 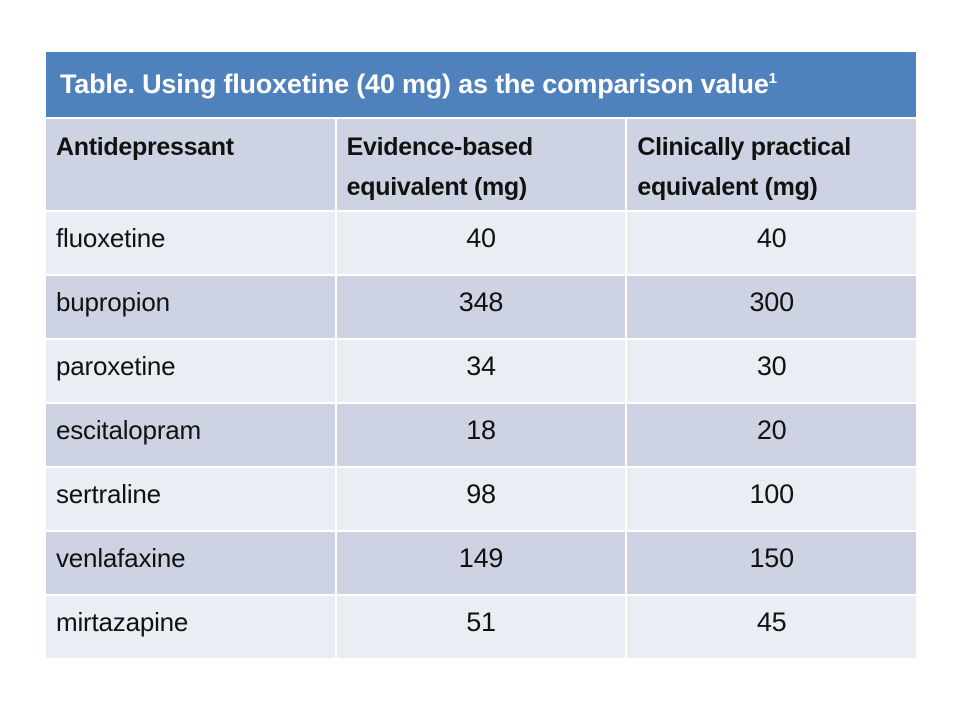 I want to click on practical-value: 45, so click(x=772, y=627).